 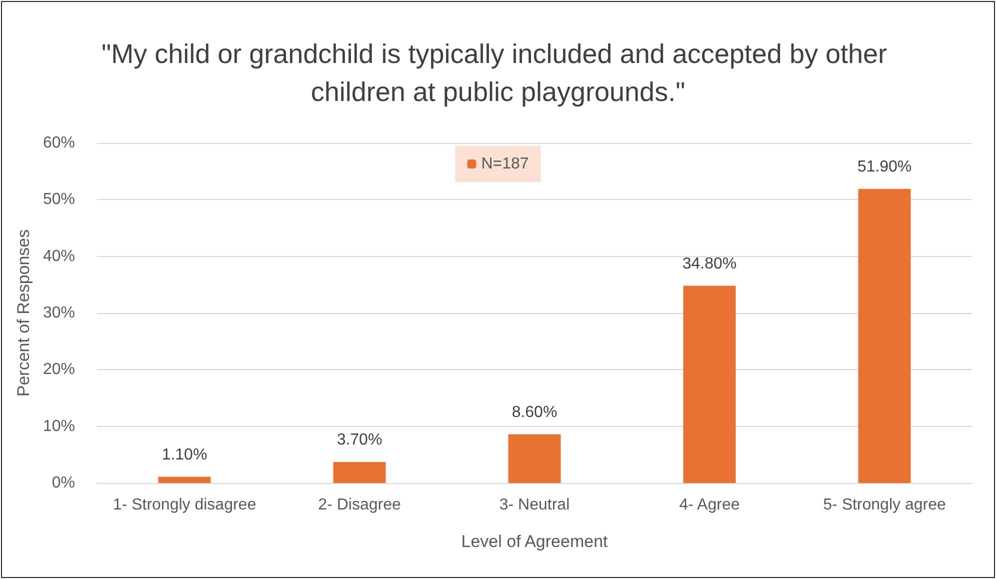 I want to click on x-tick-label: 3- Neutral, so click(x=534, y=505).